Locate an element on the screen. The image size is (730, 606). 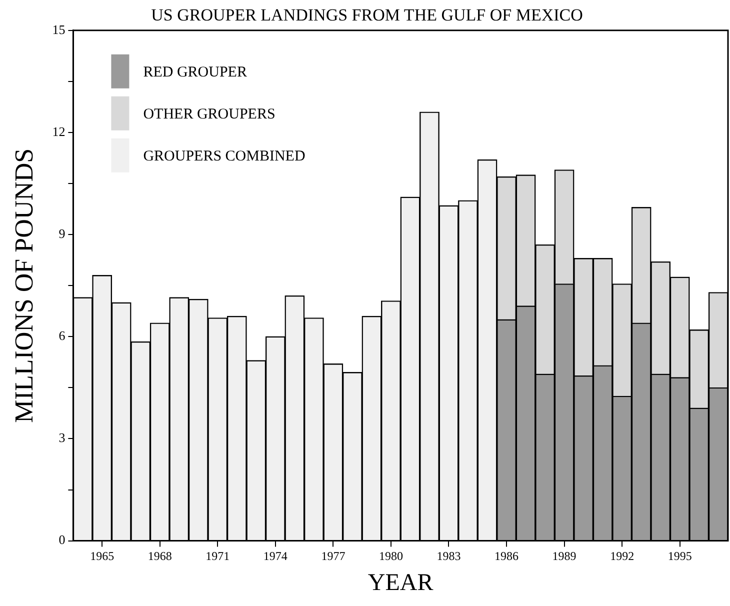
legend-label: OTHER GROUPERS is located at coordinates (209, 114).